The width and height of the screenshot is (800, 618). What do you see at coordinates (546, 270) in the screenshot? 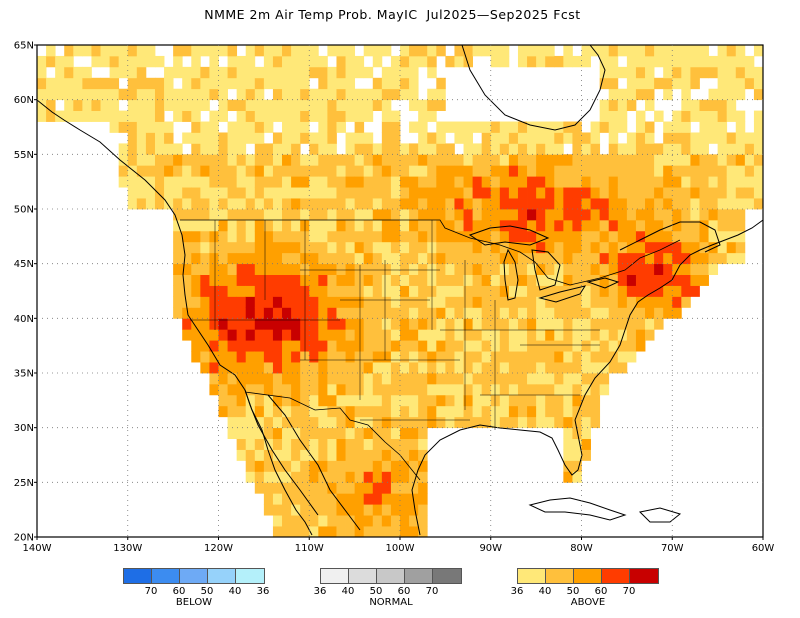
I see `lake-huron` at bounding box center [546, 270].